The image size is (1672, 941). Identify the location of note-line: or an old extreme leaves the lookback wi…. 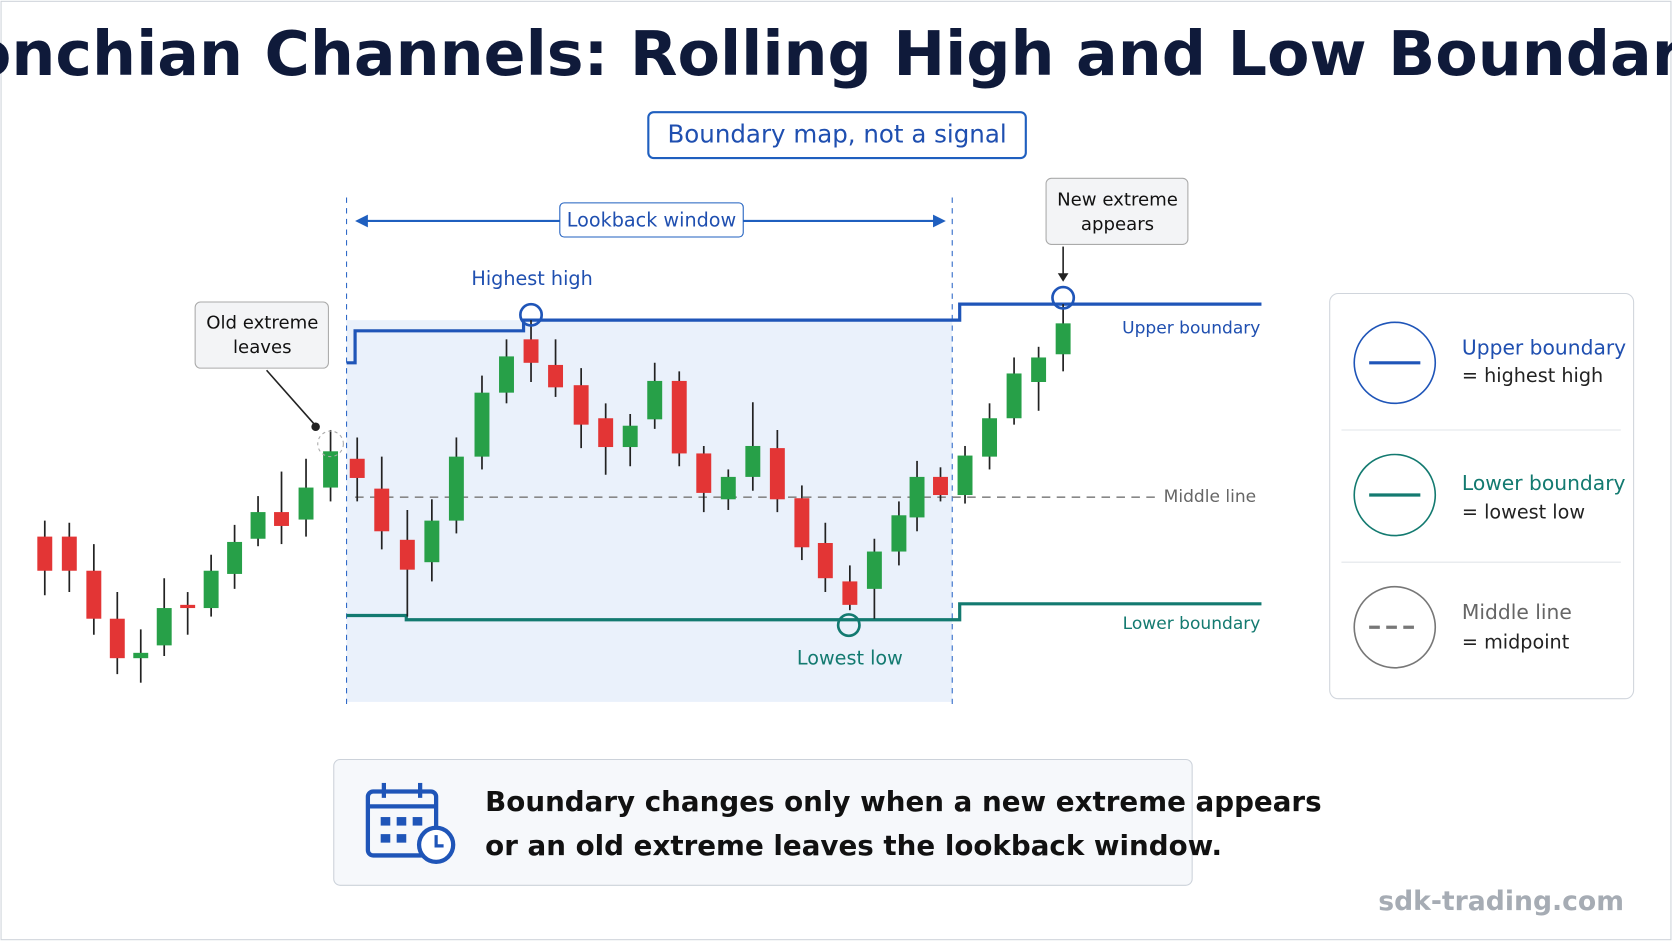
(853, 845).